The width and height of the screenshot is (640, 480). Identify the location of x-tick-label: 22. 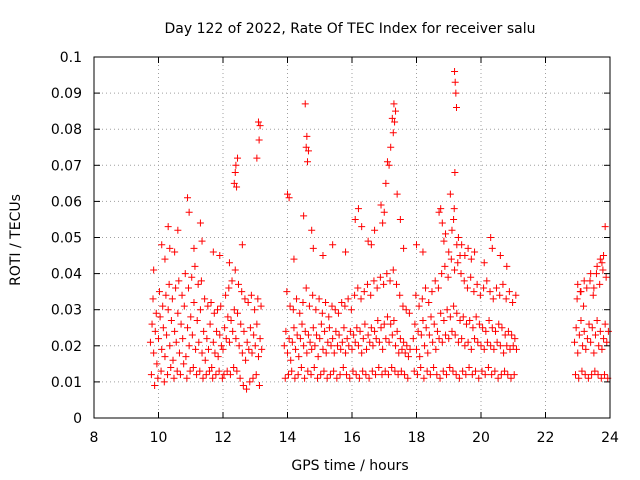
(546, 438).